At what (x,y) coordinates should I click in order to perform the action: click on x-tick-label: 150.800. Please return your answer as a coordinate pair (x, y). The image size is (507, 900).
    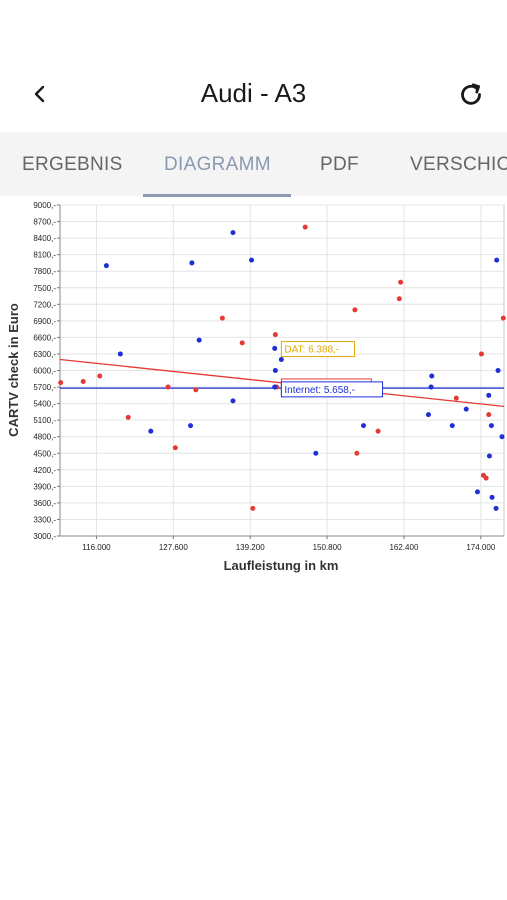
    Looking at the image, I should click on (327, 547).